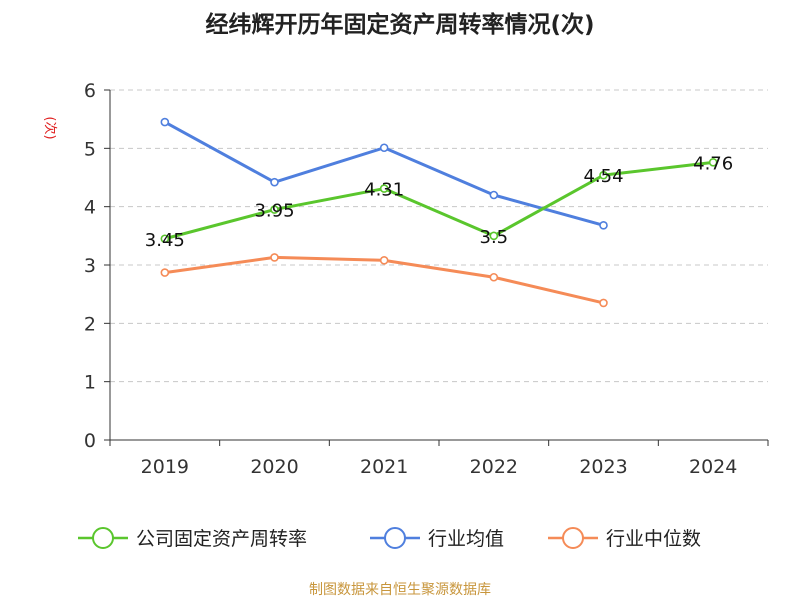 The image size is (800, 600). I want to click on y-tick-label: 1, so click(90, 383).